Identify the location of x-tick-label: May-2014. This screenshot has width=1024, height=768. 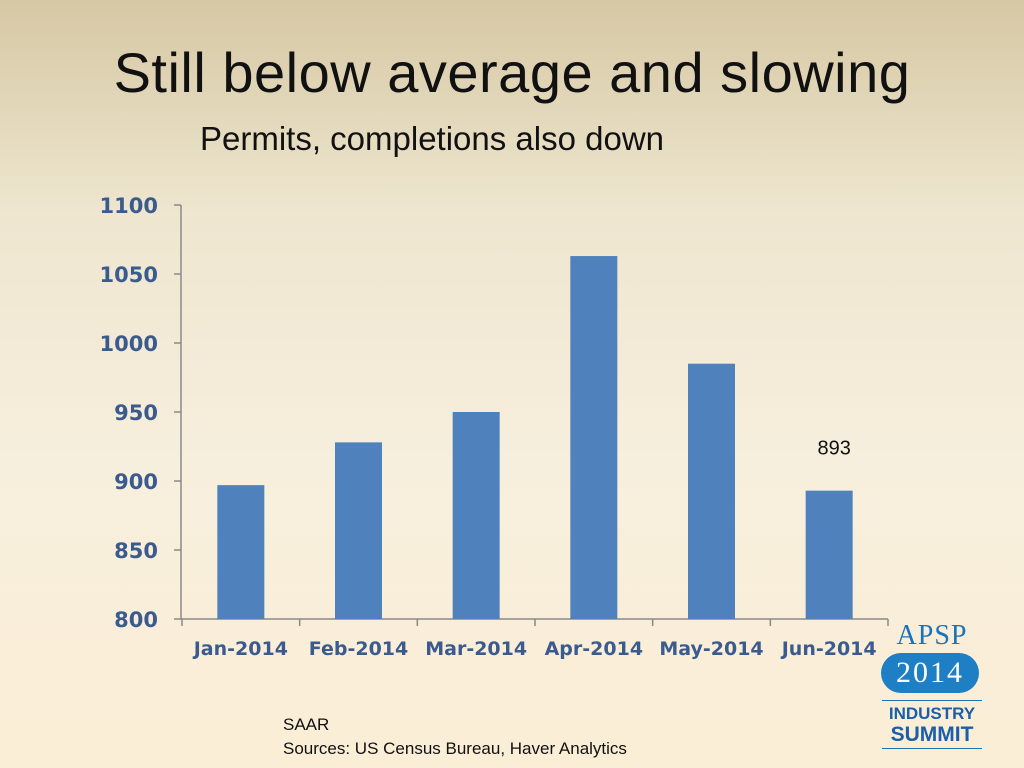
(711, 649).